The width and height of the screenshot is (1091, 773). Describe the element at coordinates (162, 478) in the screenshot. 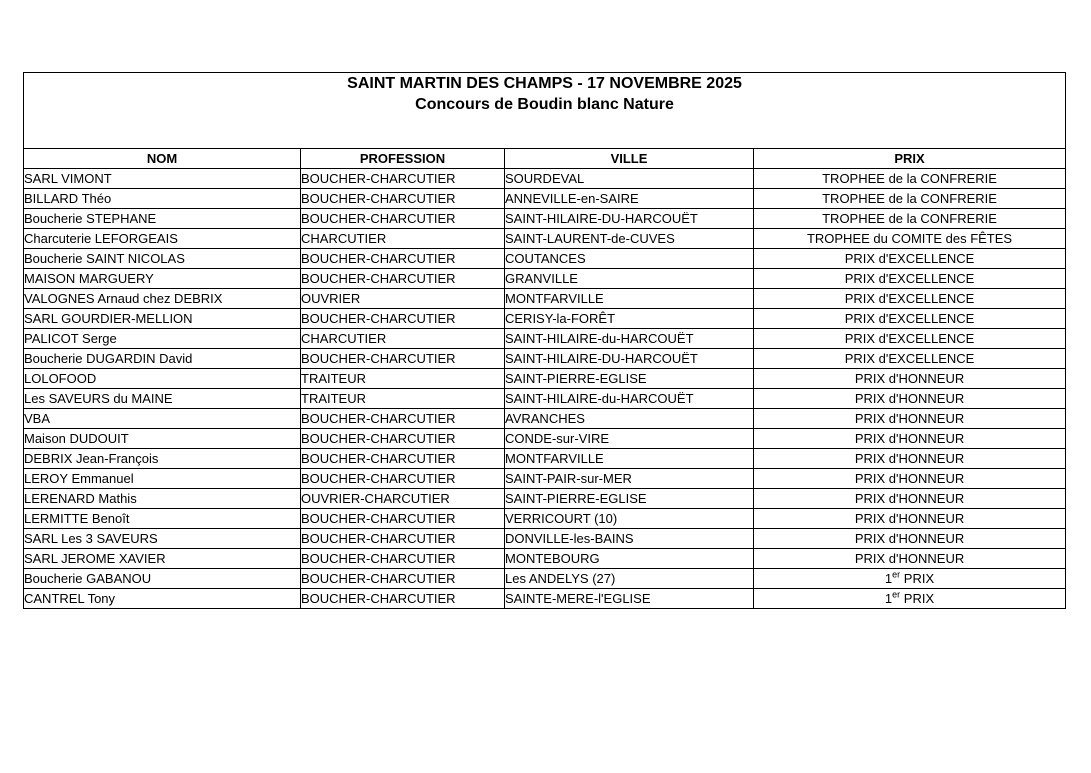

I see `cell-nom: LEROY Emmanuel` at that location.